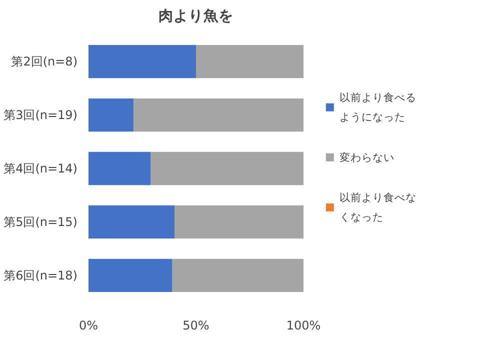 This screenshot has height=341, width=493. Describe the element at coordinates (41, 169) in the screenshot. I see `y-tick-label: 第4回(n=14)` at that location.